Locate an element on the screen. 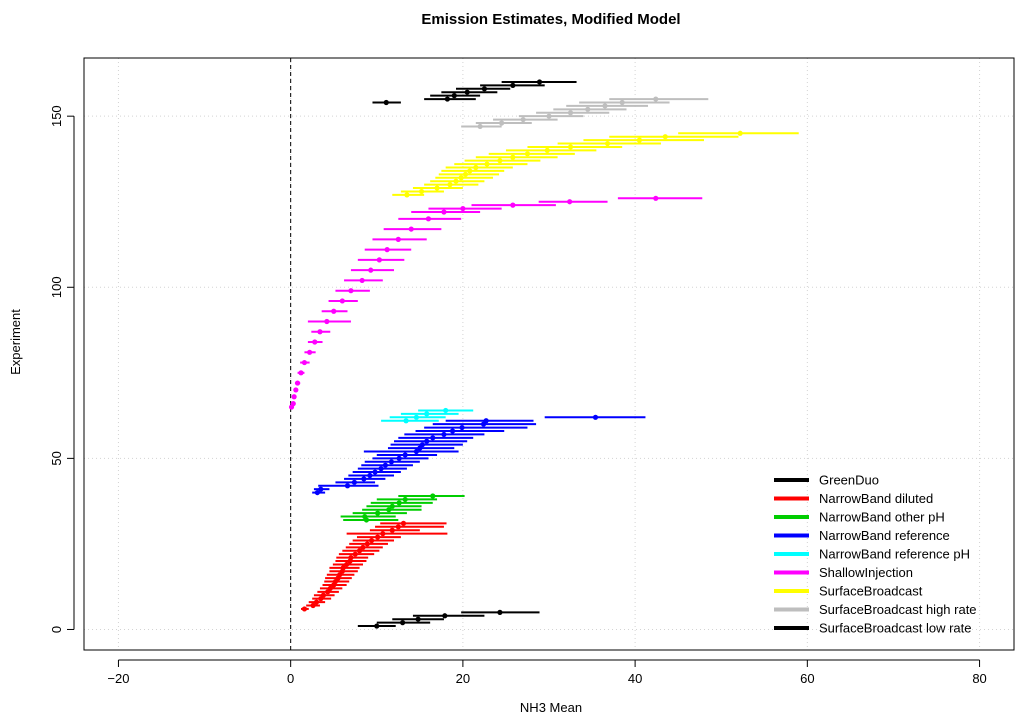  series-greenduo is located at coordinates (474, 92).